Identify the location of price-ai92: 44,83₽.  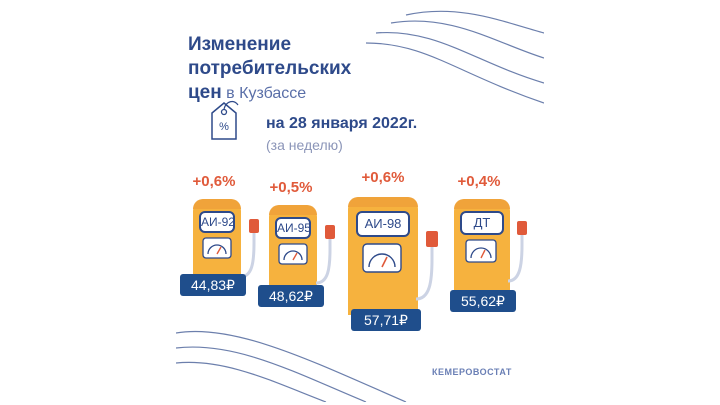
(213, 285).